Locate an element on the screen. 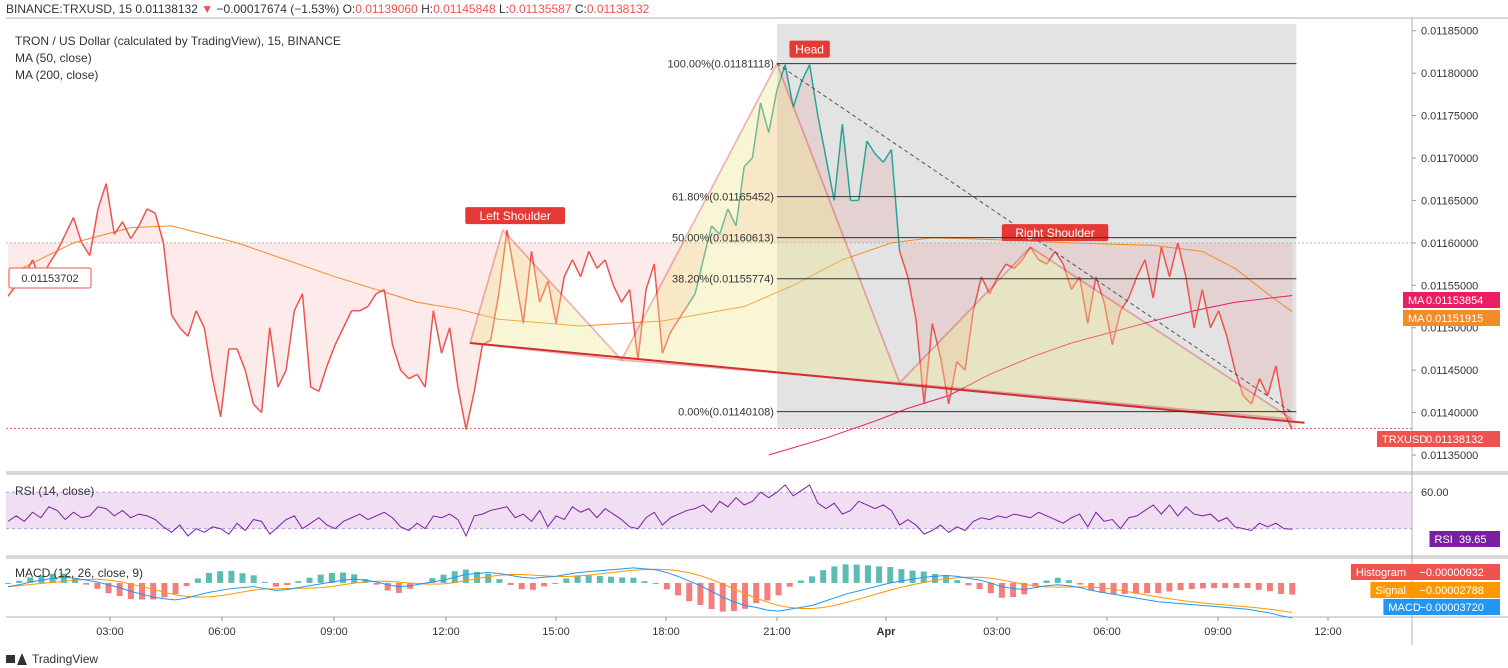 The height and width of the screenshot is (668, 1508). badge-histogram-bg is located at coordinates (1425, 572).